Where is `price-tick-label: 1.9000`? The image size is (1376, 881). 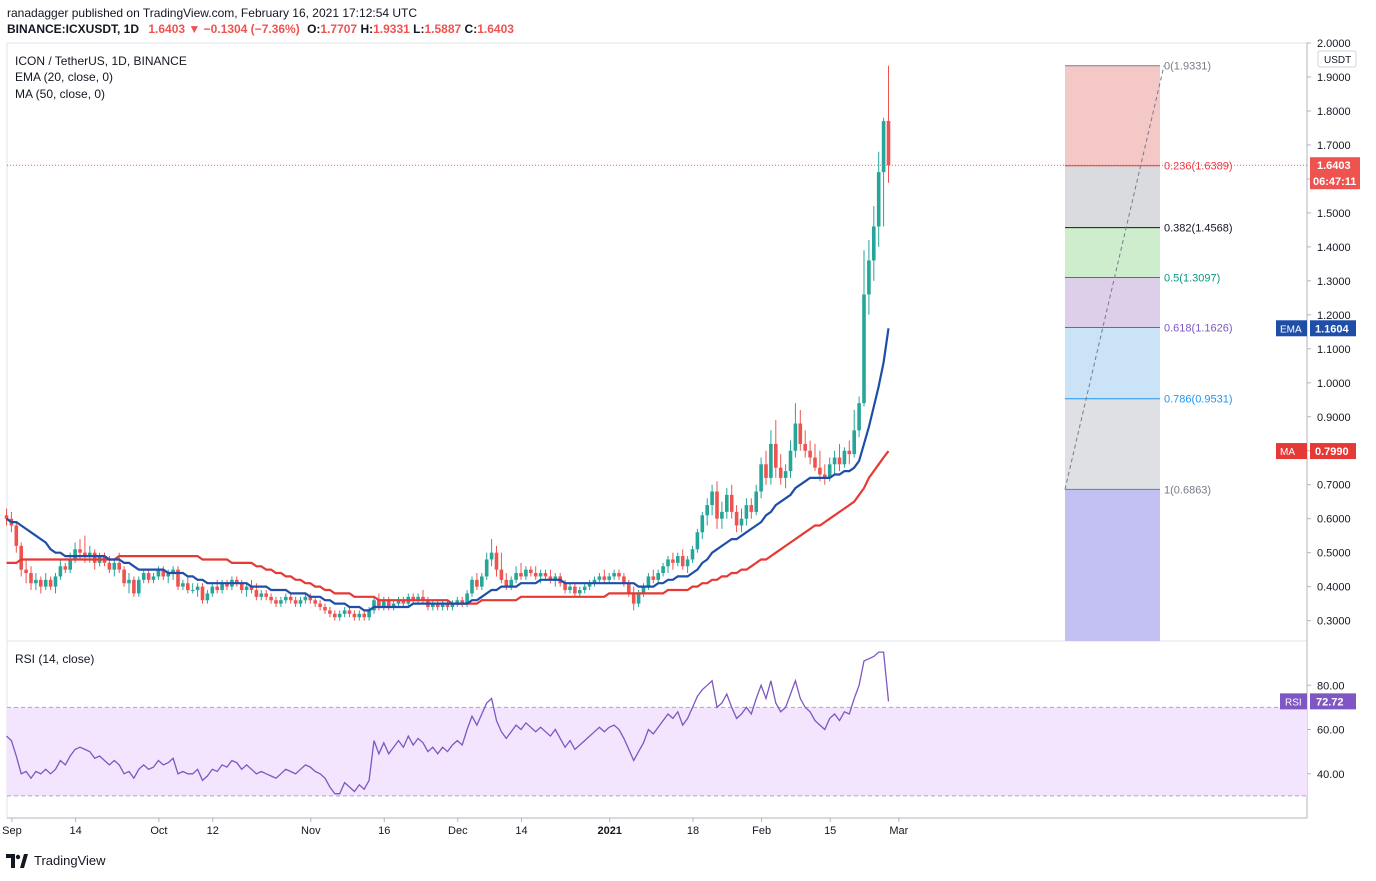 price-tick-label: 1.9000 is located at coordinates (1334, 78).